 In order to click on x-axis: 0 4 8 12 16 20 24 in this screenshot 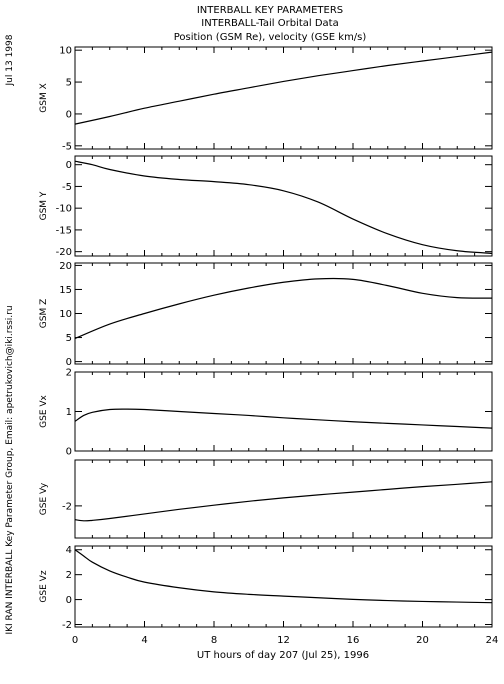, I will do `click(285, 640)`.